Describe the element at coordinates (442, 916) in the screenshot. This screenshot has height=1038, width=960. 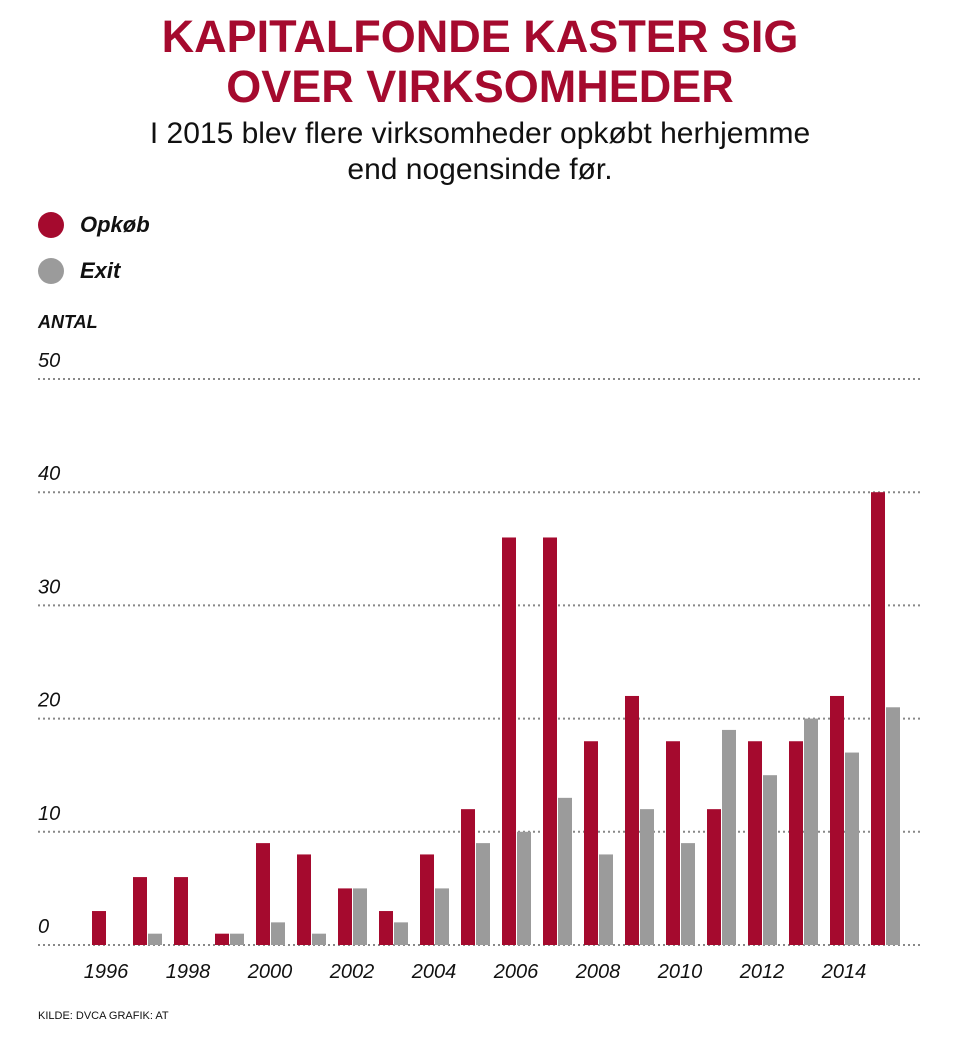
I see `bar-exit-2004` at that location.